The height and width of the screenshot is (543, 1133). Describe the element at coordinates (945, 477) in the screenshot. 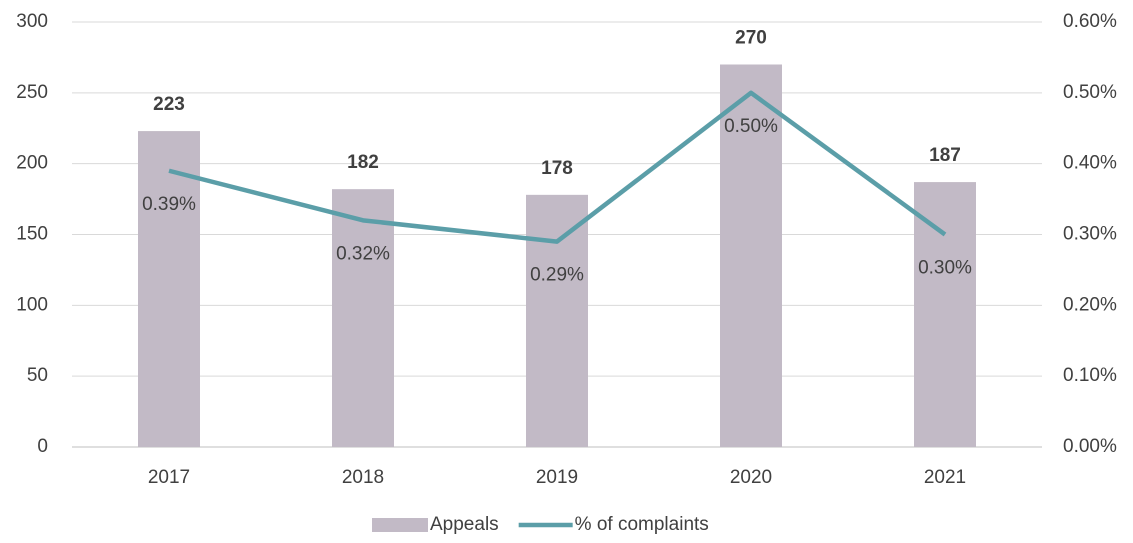

I see `x-tick-label: 2021` at that location.